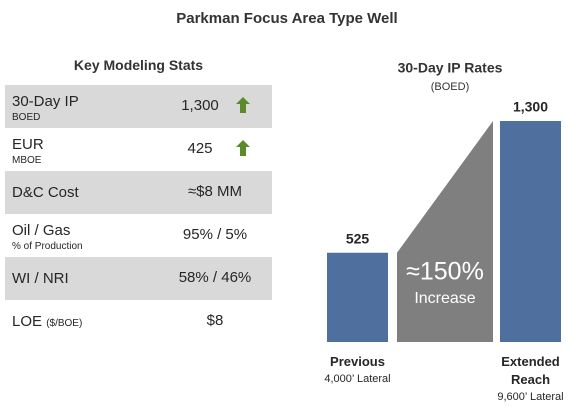 The height and width of the screenshot is (410, 574). What do you see at coordinates (215, 320) in the screenshot?
I see `row-value: $8` at bounding box center [215, 320].